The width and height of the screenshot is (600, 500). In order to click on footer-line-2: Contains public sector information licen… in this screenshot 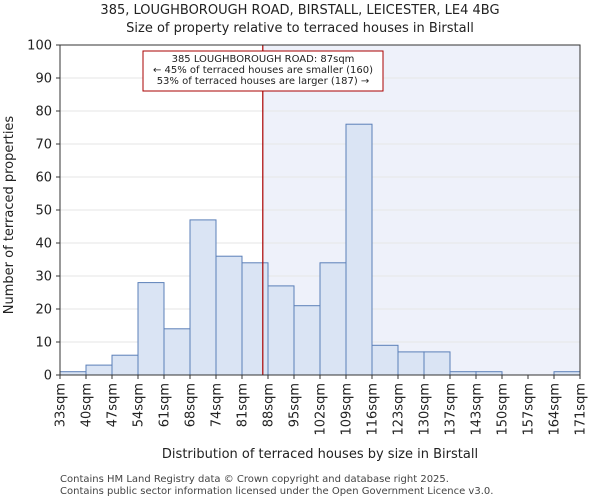, I will do `click(276, 491)`.